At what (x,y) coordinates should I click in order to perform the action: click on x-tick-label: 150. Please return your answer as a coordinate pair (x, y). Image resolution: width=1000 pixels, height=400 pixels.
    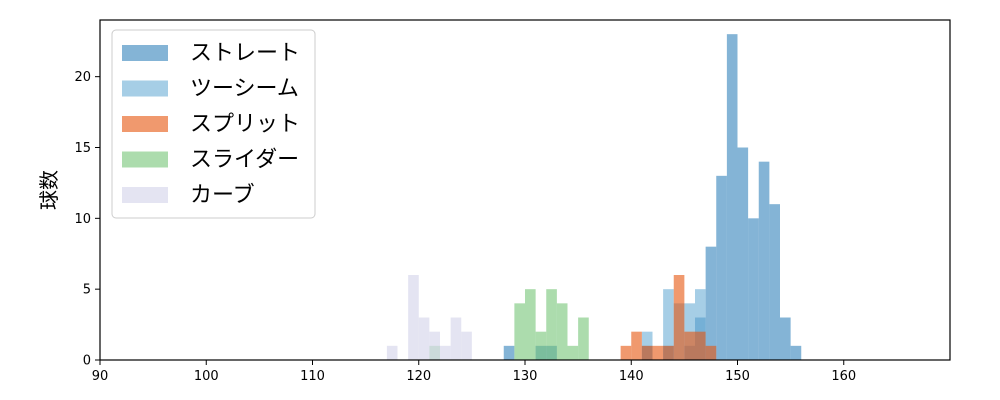
    Looking at the image, I should click on (737, 376).